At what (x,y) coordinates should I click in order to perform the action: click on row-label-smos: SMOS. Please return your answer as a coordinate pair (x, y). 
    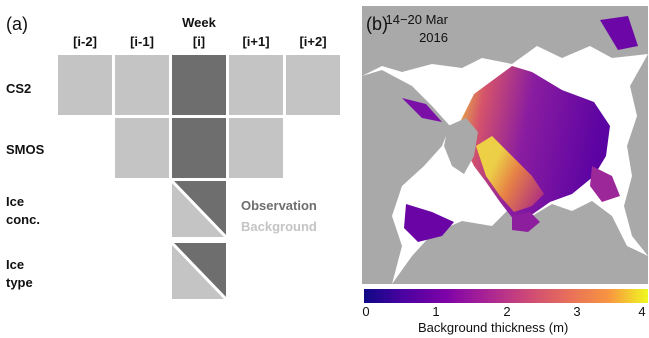
    Looking at the image, I should click on (25, 149).